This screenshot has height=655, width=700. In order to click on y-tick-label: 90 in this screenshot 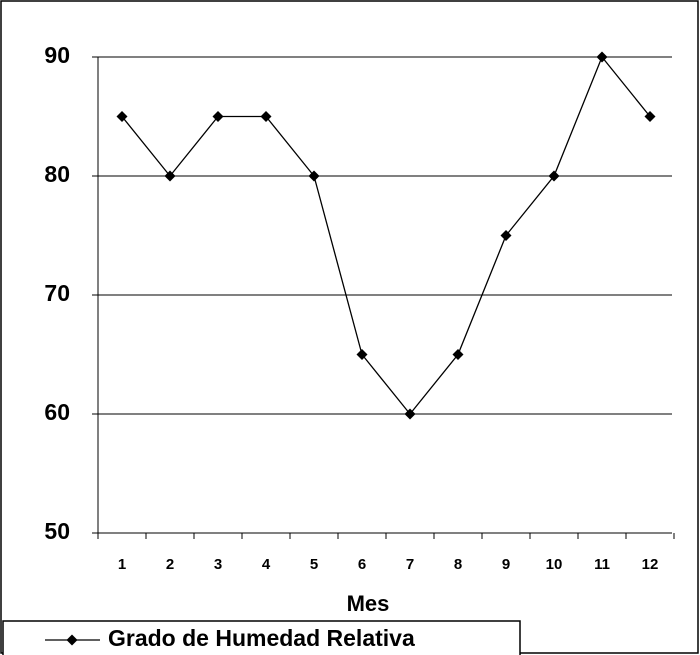, I will do `click(57, 55)`.